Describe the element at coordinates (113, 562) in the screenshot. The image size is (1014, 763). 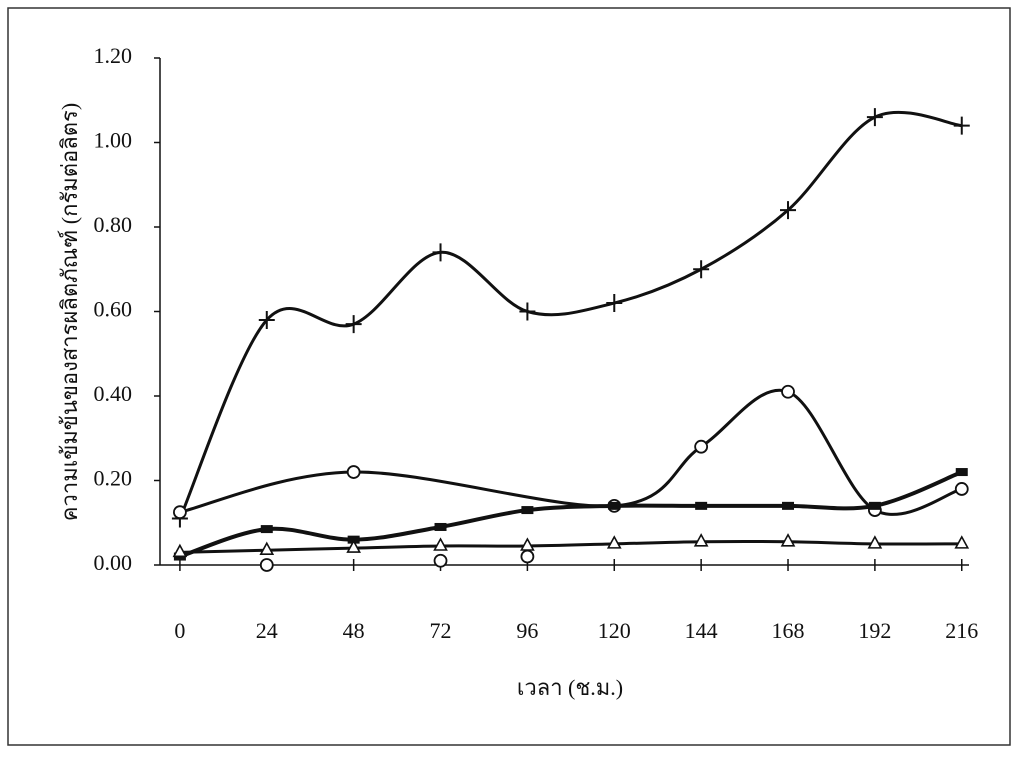
I see `y-tick-label: 0.00` at that location.